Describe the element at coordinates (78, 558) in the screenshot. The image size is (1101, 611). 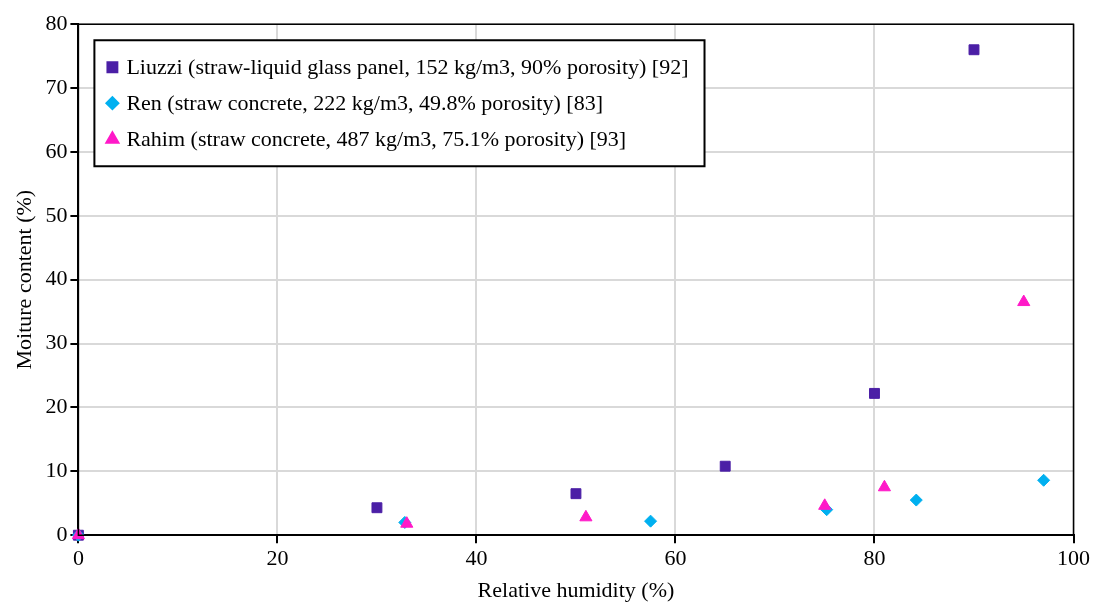
I see `x-tick-label: 0` at that location.